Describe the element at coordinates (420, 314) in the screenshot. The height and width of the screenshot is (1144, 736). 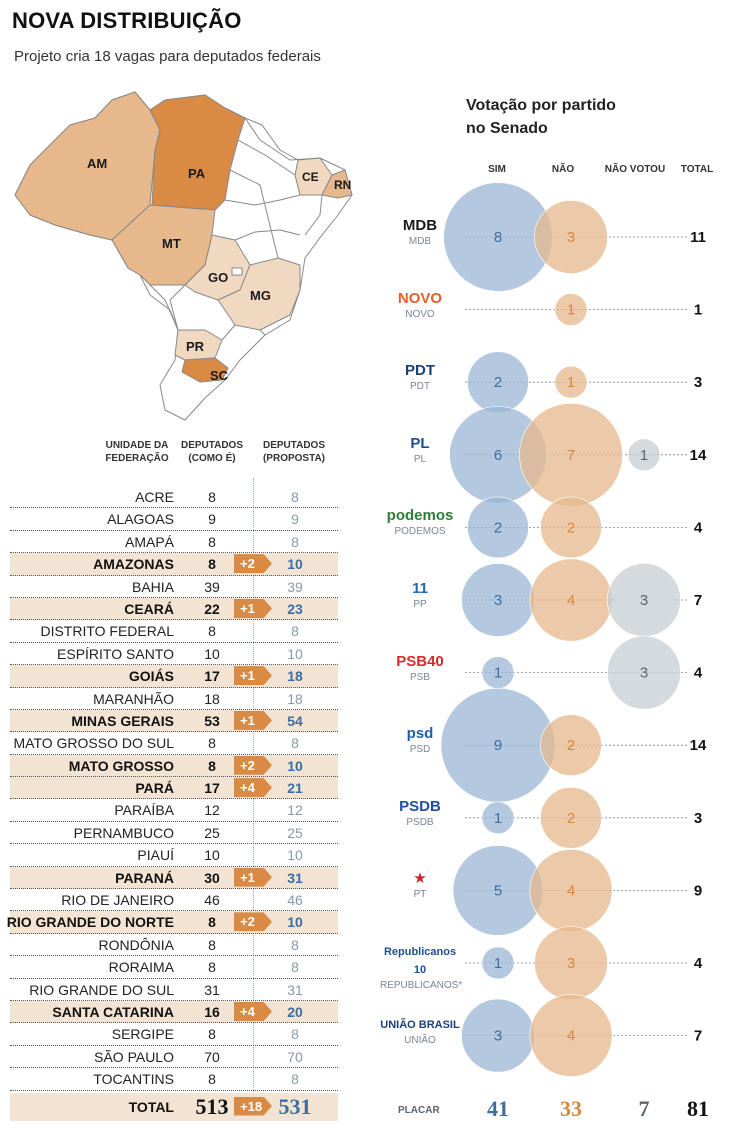
I see `party-name: NOVO` at that location.